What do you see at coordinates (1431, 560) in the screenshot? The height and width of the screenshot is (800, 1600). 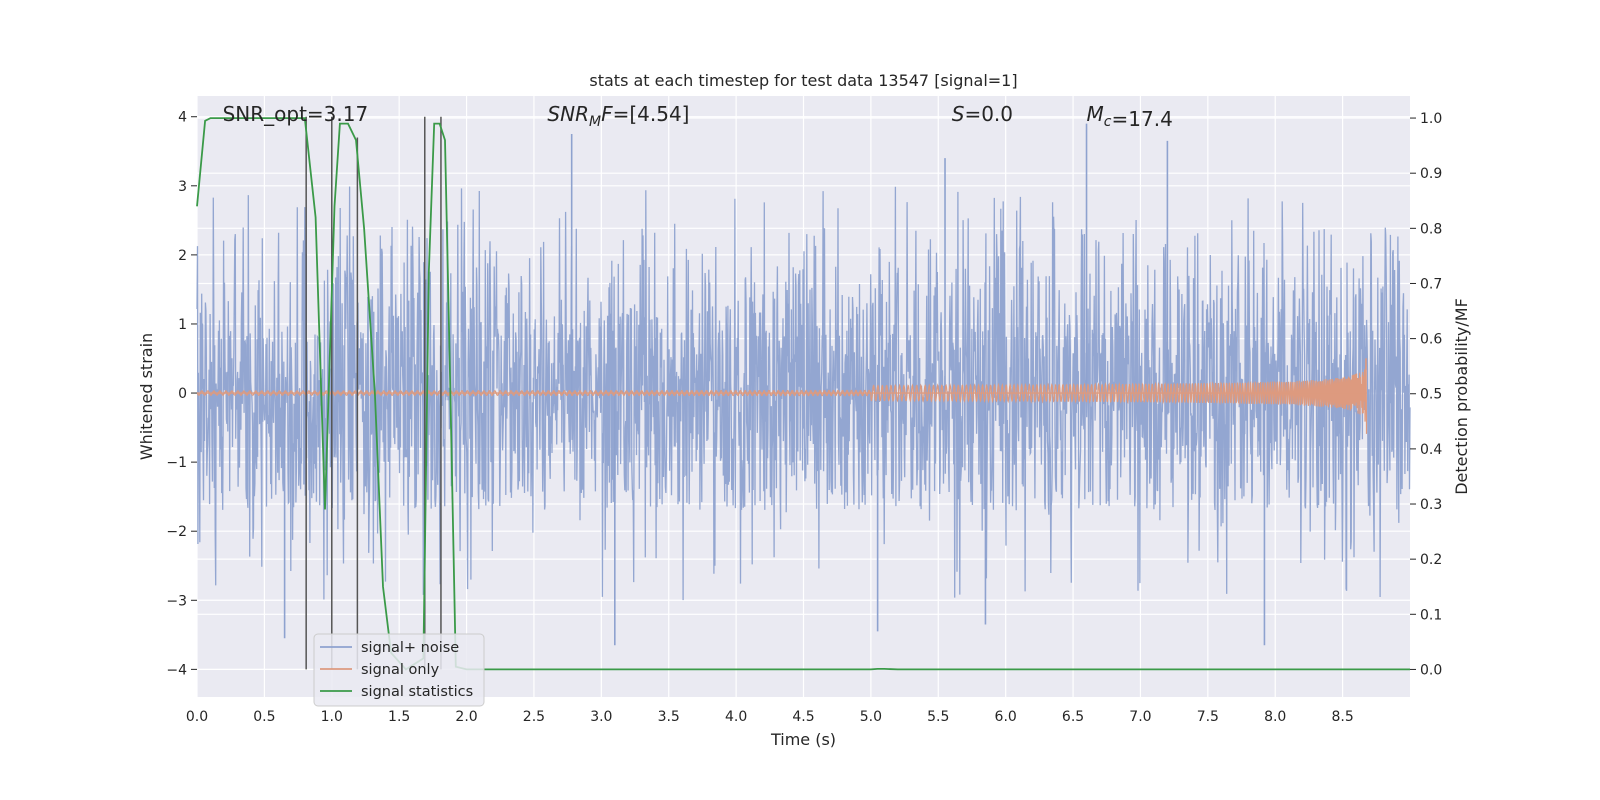 I see `y-tick-label-right: 0.2` at bounding box center [1431, 560].